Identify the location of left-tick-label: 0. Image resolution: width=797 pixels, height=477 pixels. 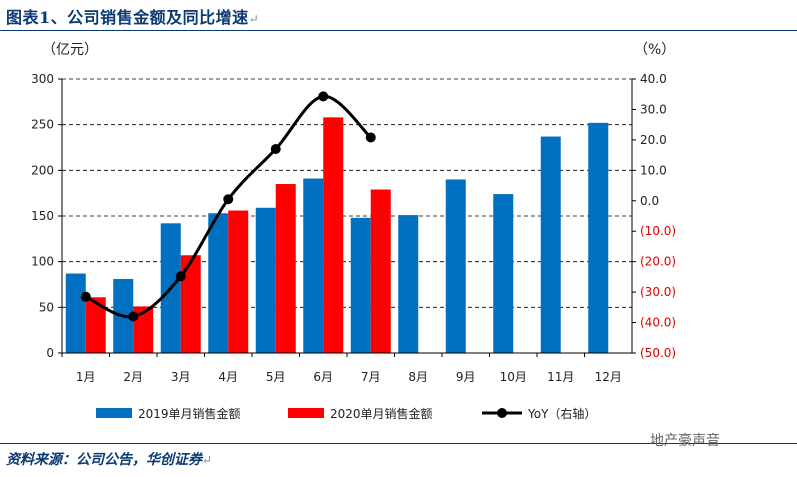
(50, 353).